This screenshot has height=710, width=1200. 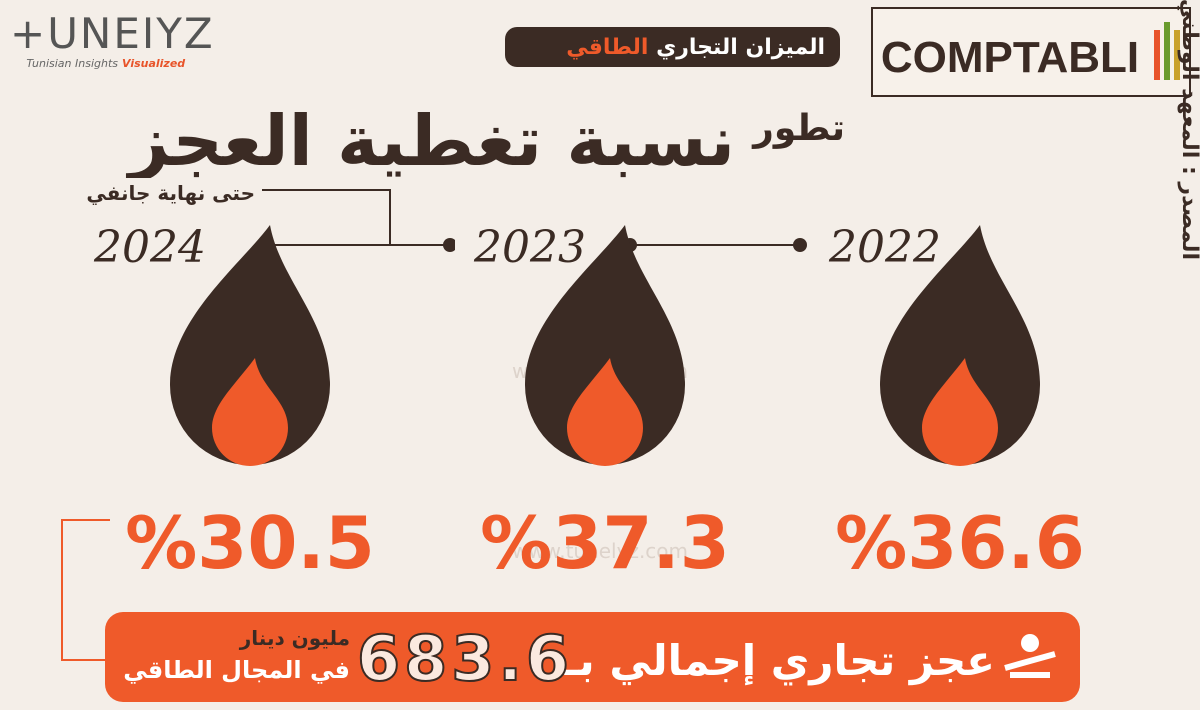 What do you see at coordinates (85, 590) in the screenshot?
I see `connector` at bounding box center [85, 590].